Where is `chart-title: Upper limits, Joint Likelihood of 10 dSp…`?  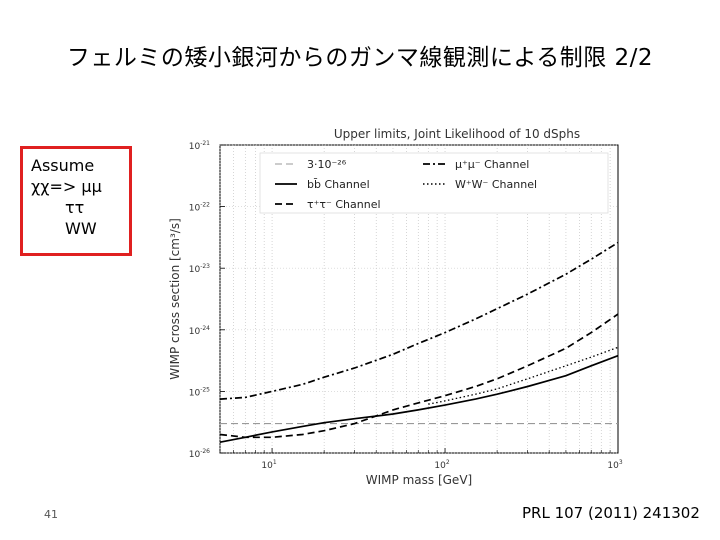 chart-title: Upper limits, Joint Likelihood of 10 dSp… is located at coordinates (457, 134).